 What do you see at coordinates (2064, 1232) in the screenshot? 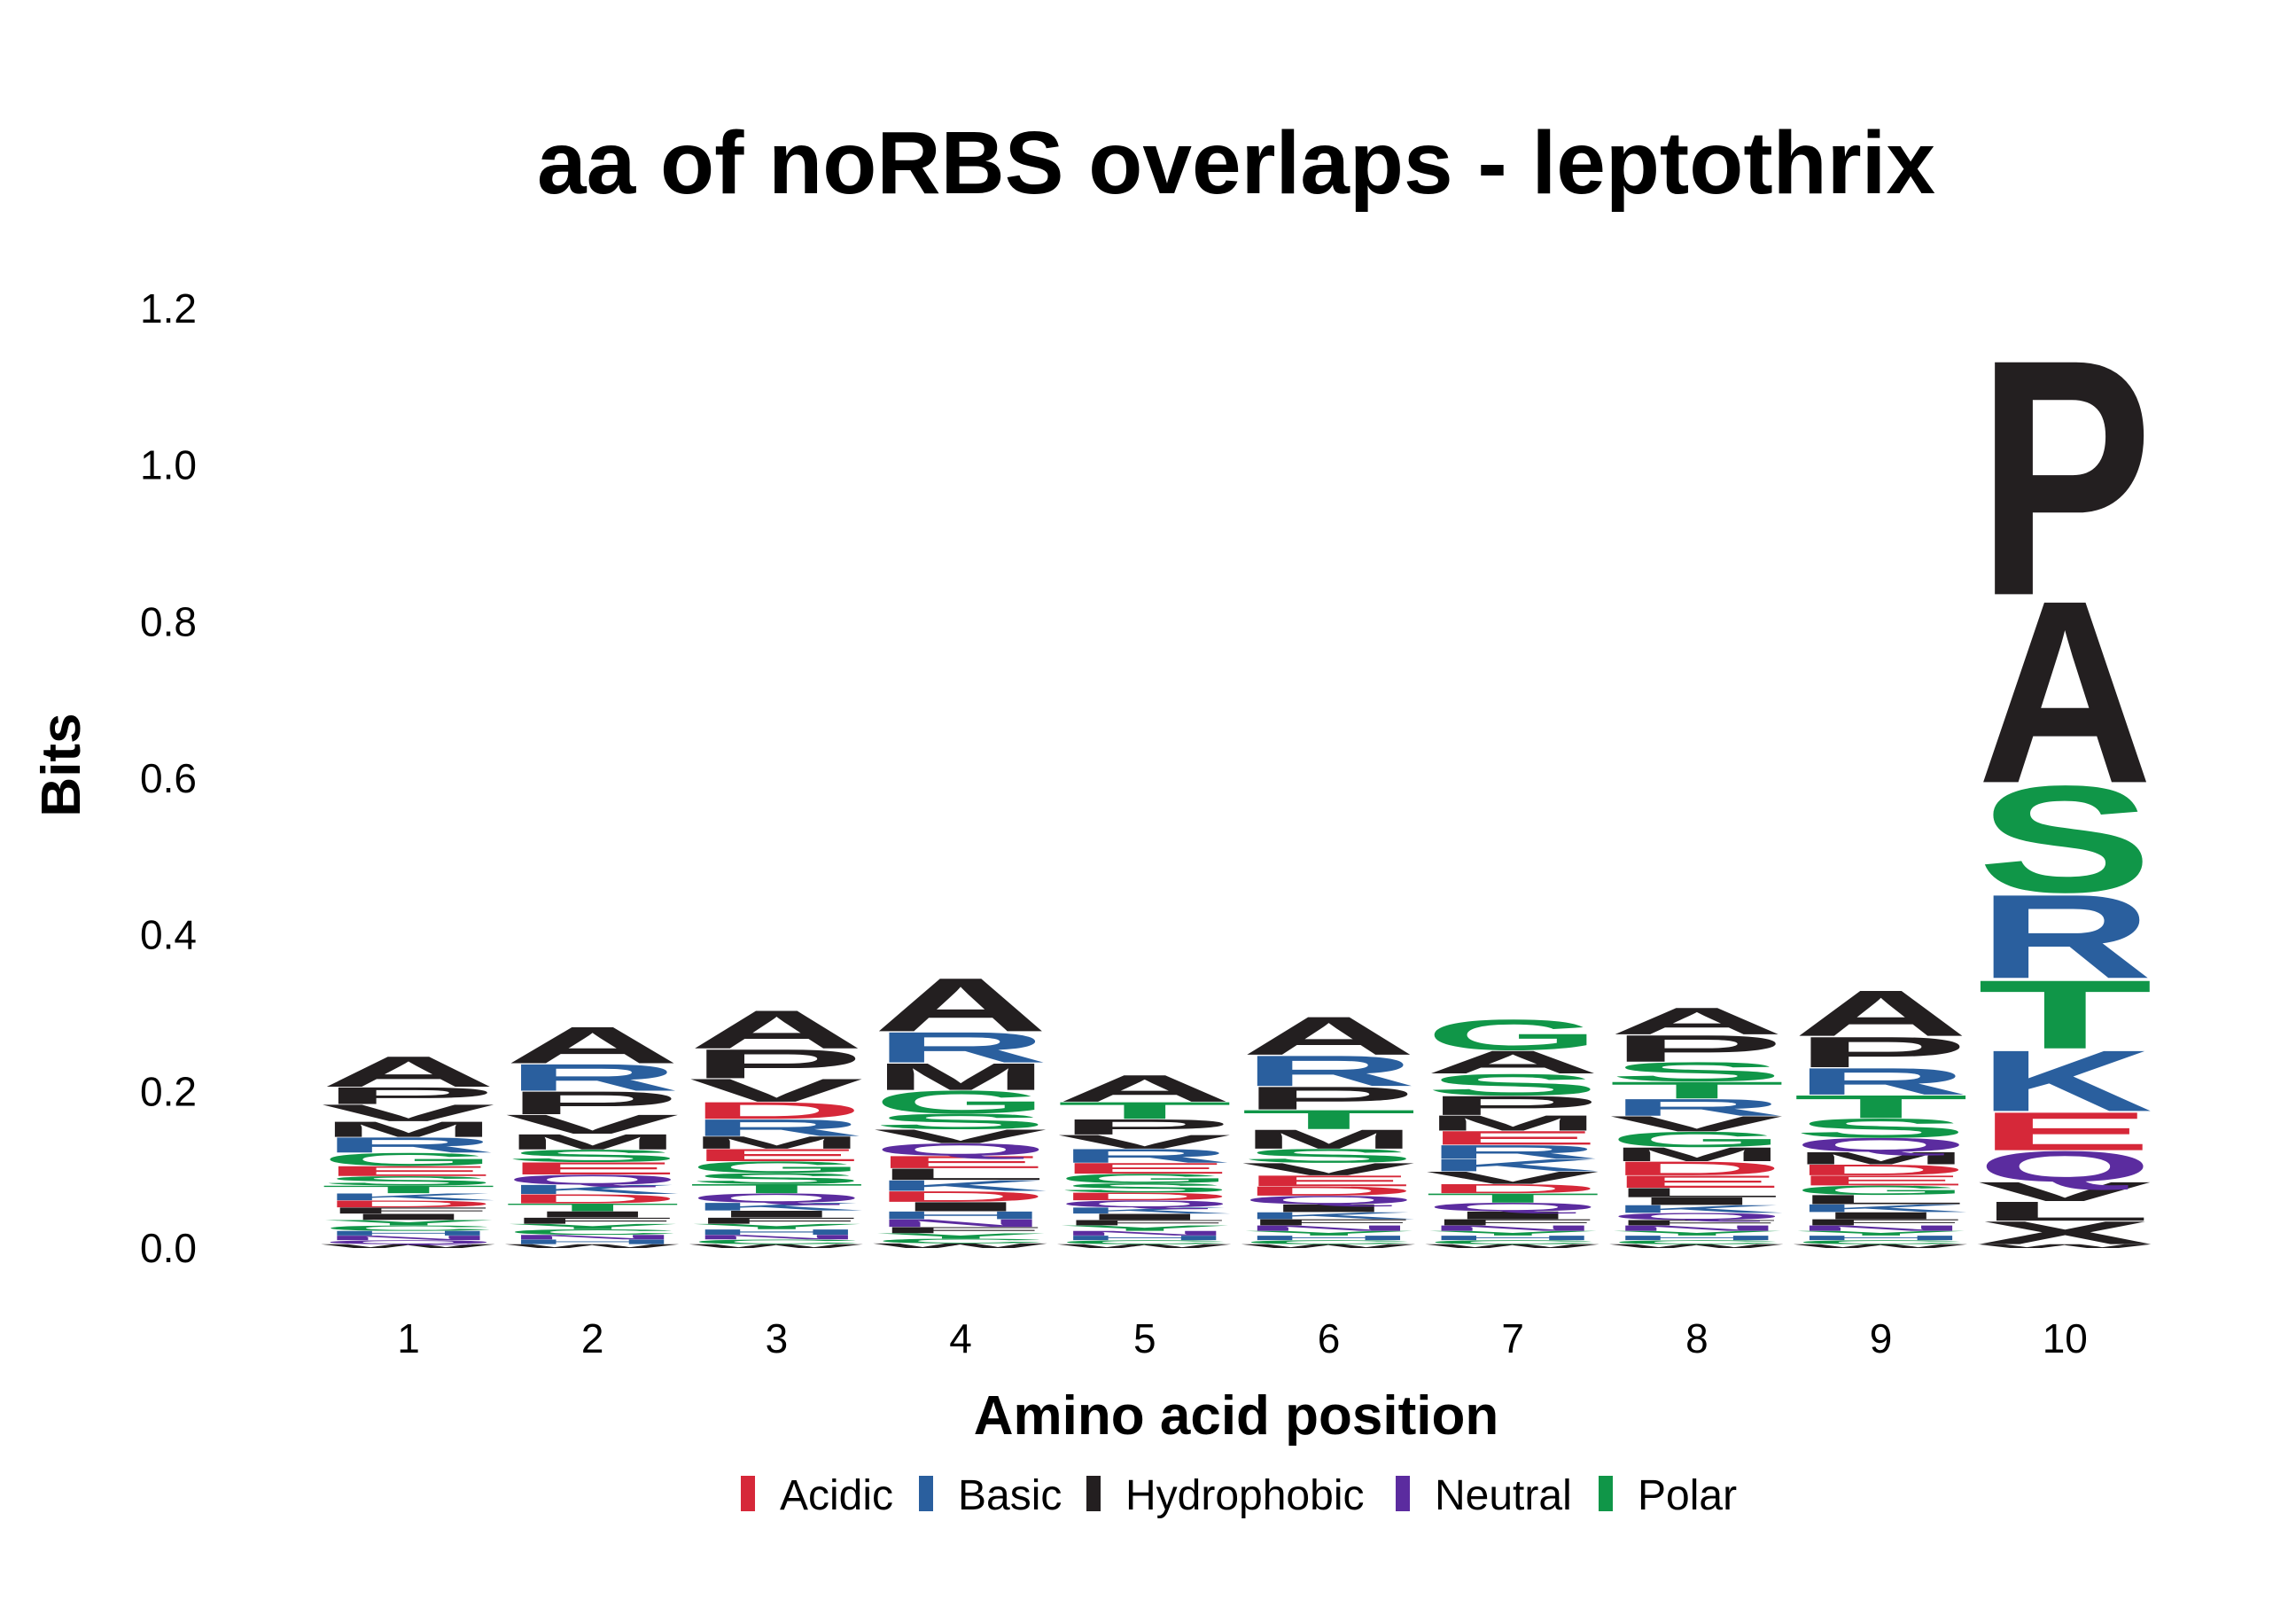
I see `logo-letter: X` at bounding box center [2064, 1232].